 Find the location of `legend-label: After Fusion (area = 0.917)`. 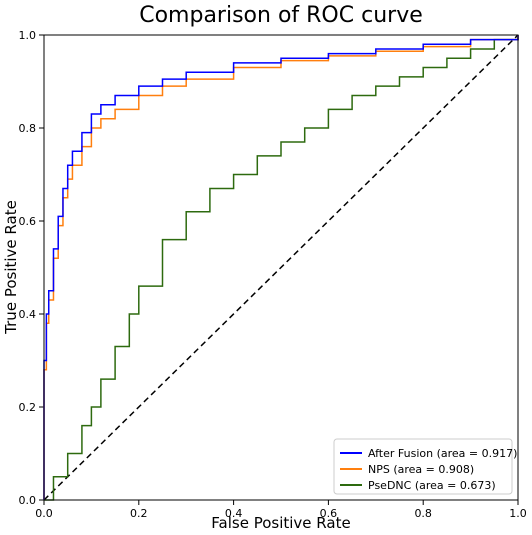

legend-label: After Fusion (area = 0.917) is located at coordinates (442, 453).